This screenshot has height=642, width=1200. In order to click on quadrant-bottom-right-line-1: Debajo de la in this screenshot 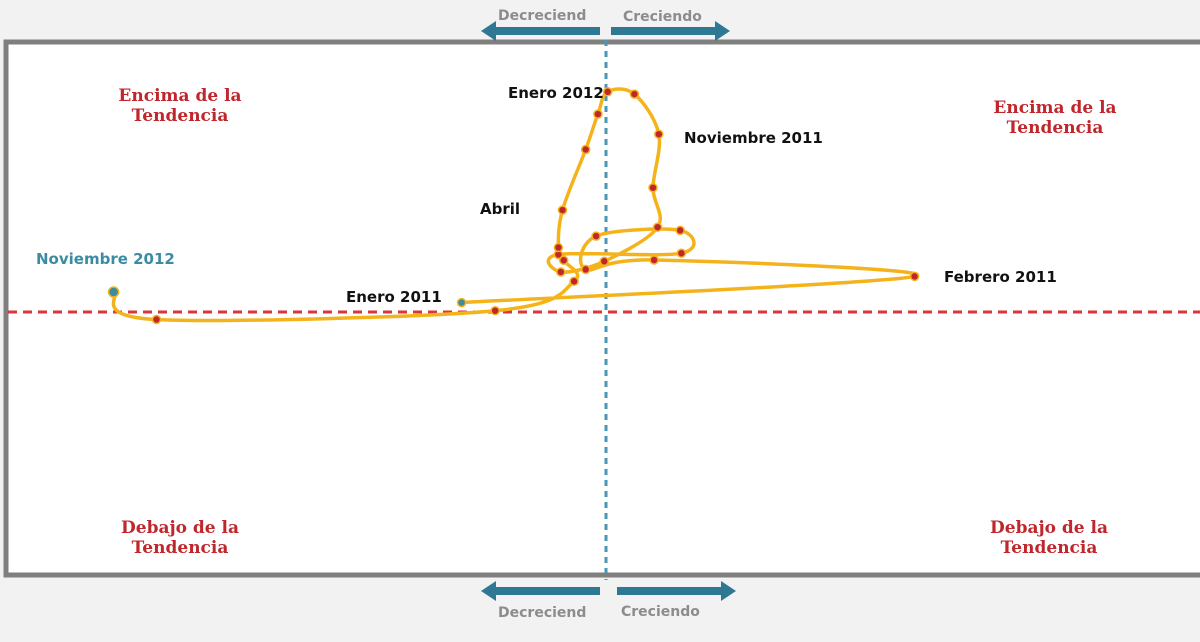, I will do `click(1049, 528)`.